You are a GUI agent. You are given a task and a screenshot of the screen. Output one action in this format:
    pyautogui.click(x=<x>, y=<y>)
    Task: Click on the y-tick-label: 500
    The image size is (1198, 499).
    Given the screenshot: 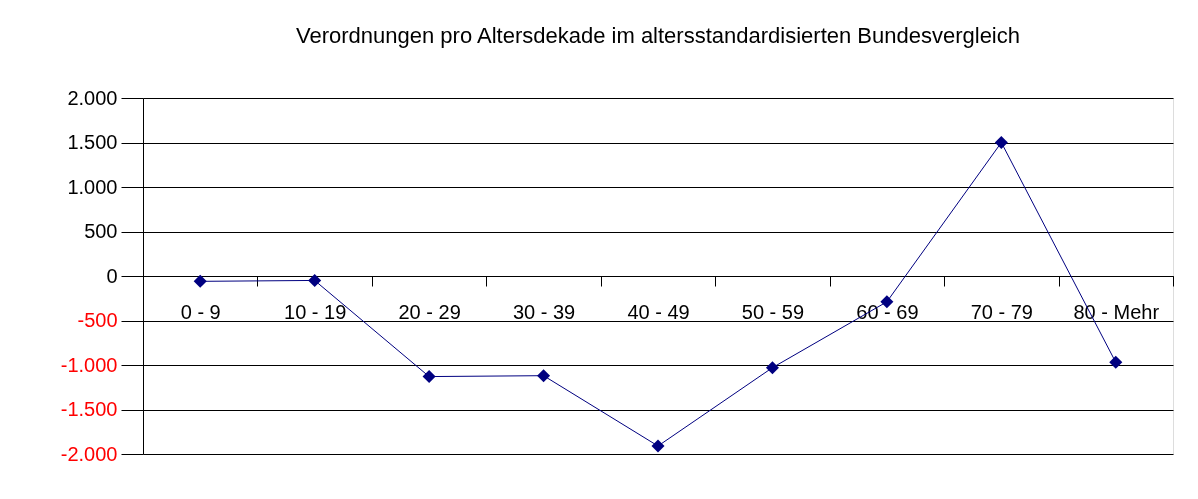 What is the action you would take?
    pyautogui.click(x=101, y=231)
    